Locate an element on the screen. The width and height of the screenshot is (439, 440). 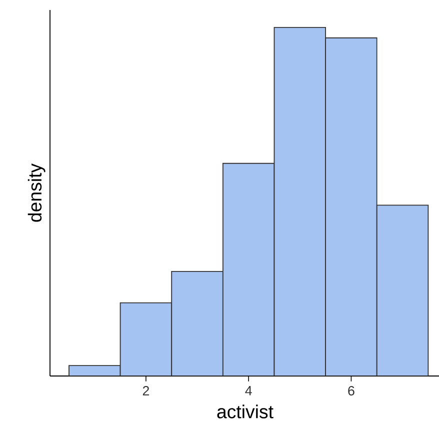
y-axis-title: density is located at coordinates (37, 192).